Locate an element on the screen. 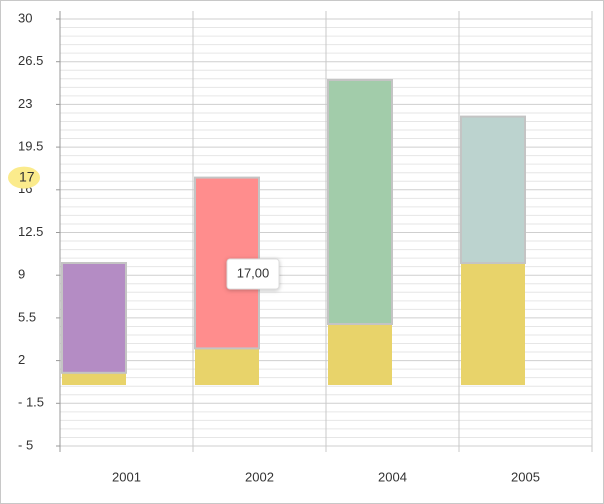 The image size is (604, 504). y-tick-label: 26.5 is located at coordinates (30, 60).